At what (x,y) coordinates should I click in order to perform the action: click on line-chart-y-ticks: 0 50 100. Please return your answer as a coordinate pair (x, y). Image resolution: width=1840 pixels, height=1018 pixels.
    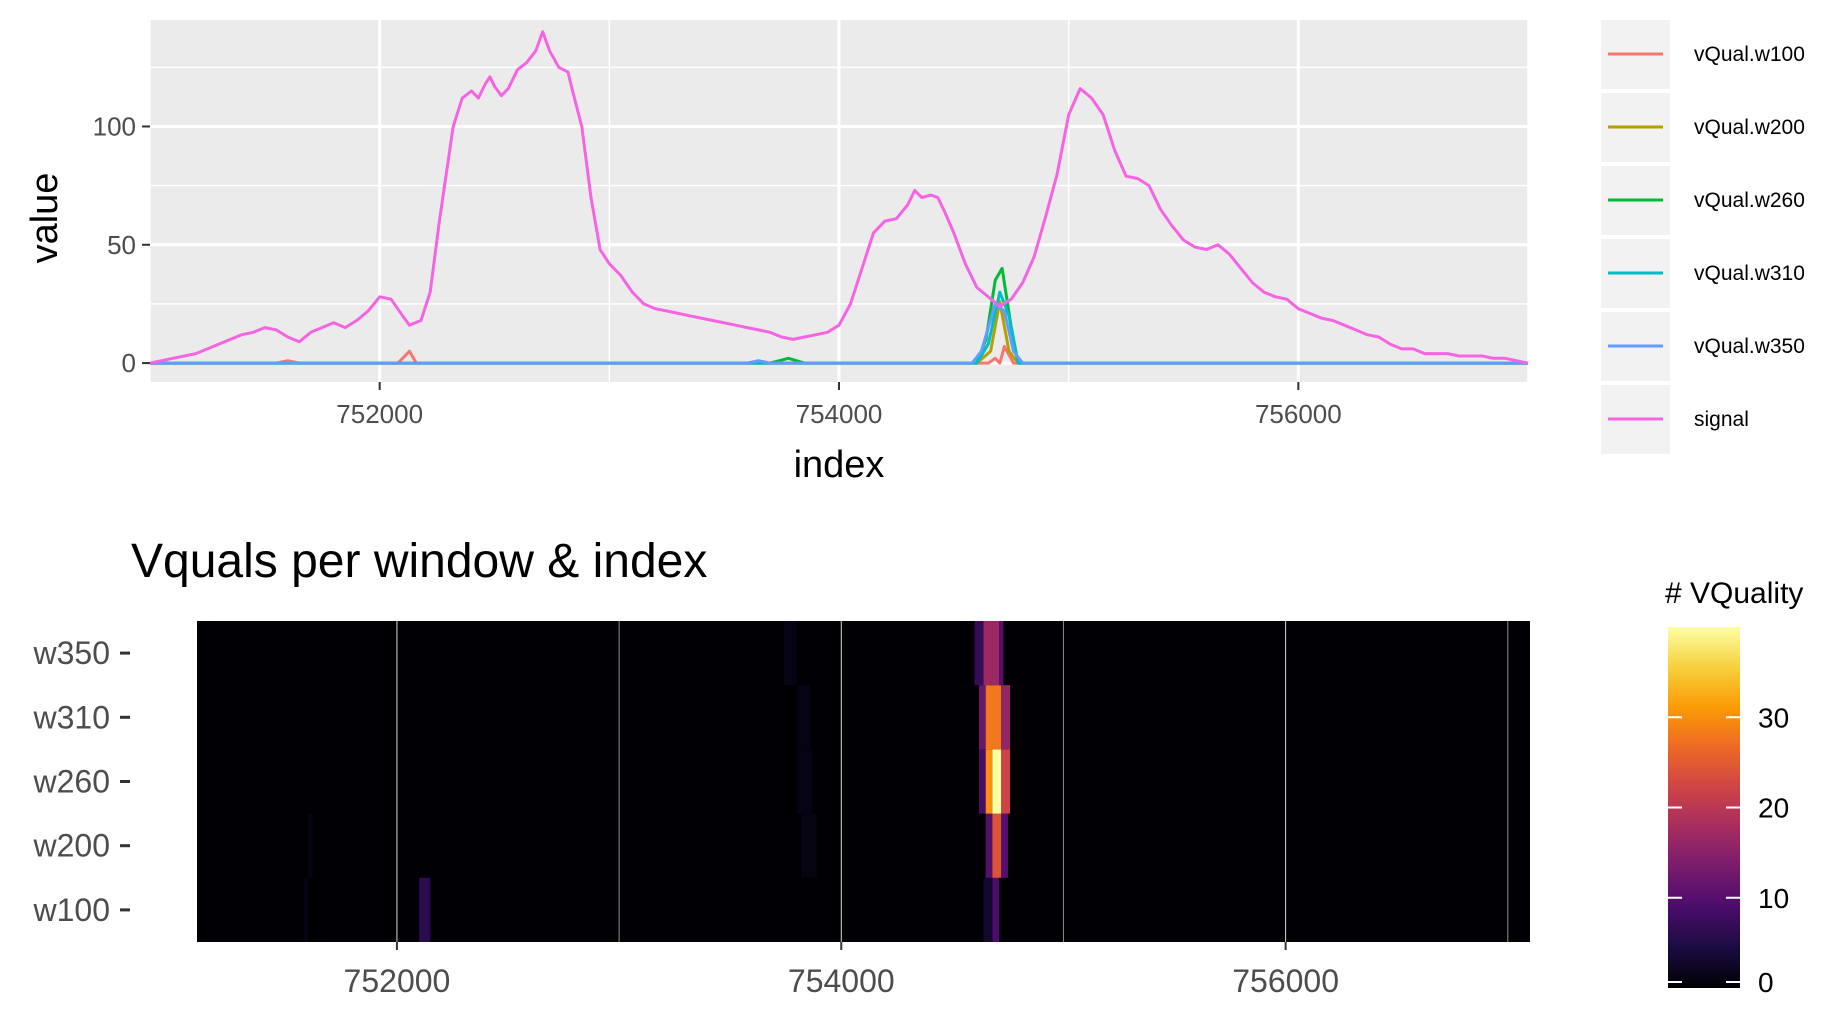
    Looking at the image, I should click on (121, 244).